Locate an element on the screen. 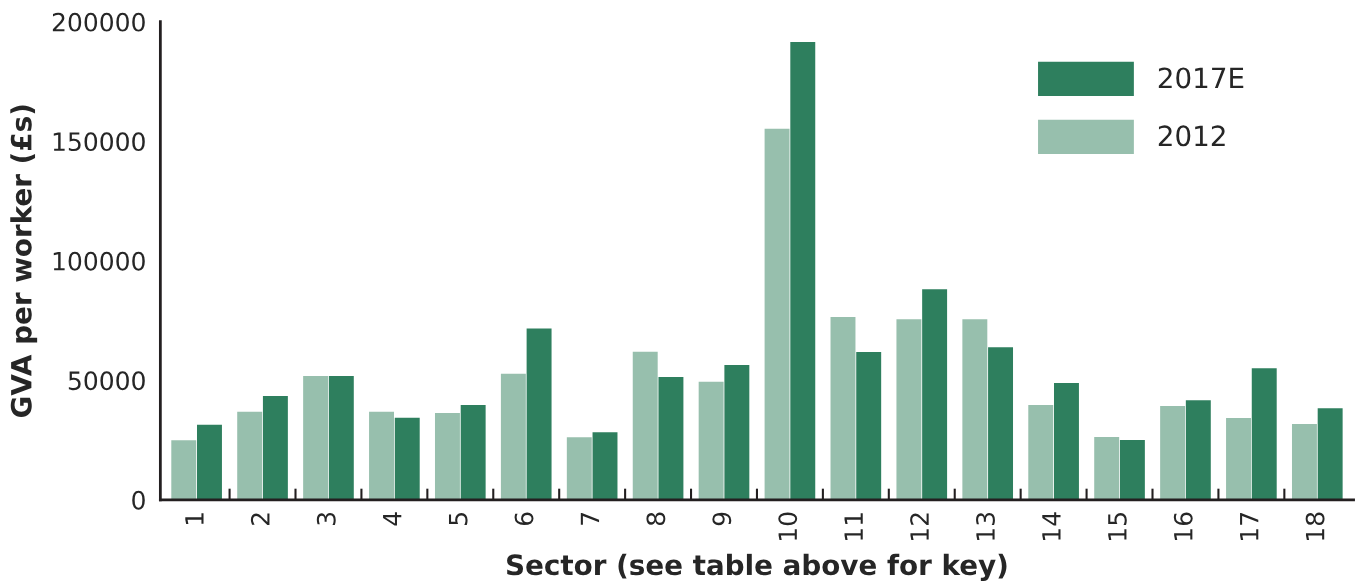 Image resolution: width=1359 pixels, height=588 pixels. y-tick-label: 0 is located at coordinates (138, 500).